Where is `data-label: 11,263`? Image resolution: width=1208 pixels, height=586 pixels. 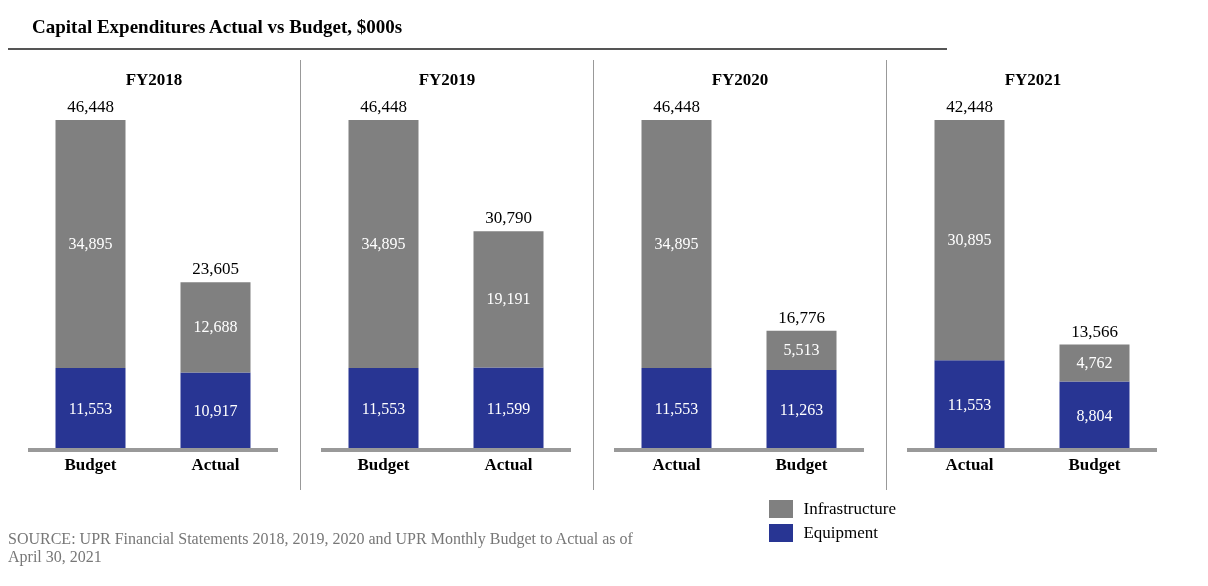 data-label: 11,263 is located at coordinates (801, 409).